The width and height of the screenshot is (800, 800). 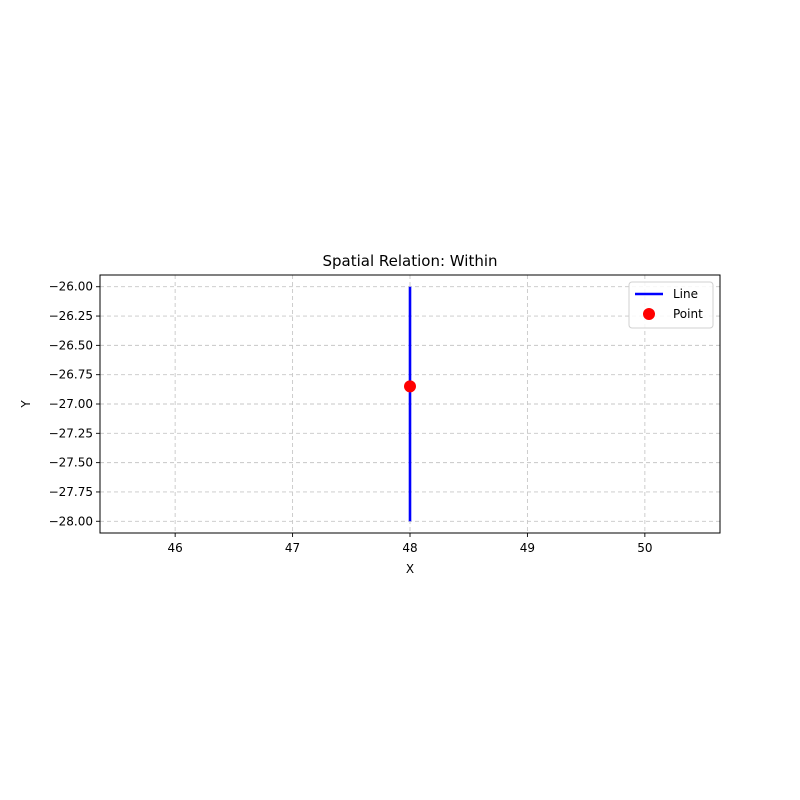 I want to click on y-tick-label: −26.00, so click(x=71, y=287).